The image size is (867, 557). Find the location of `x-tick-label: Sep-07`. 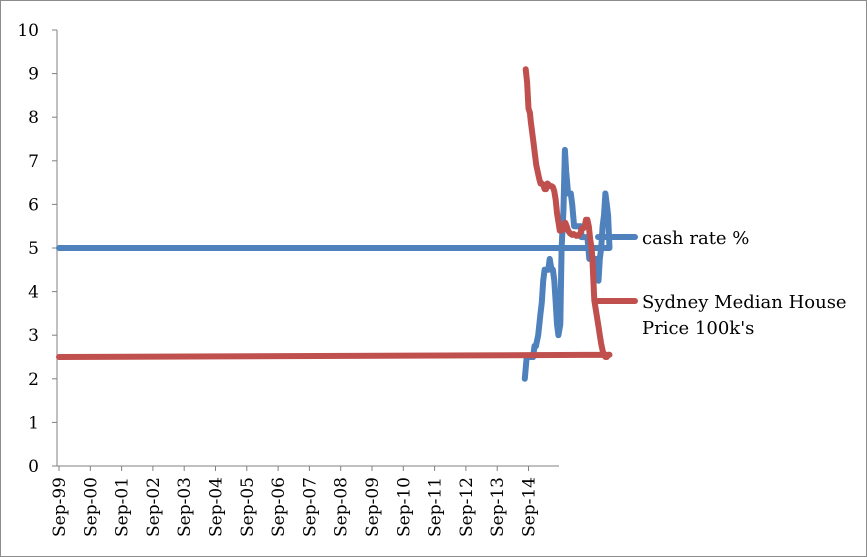

x-tick-label: Sep-07 is located at coordinates (310, 507).